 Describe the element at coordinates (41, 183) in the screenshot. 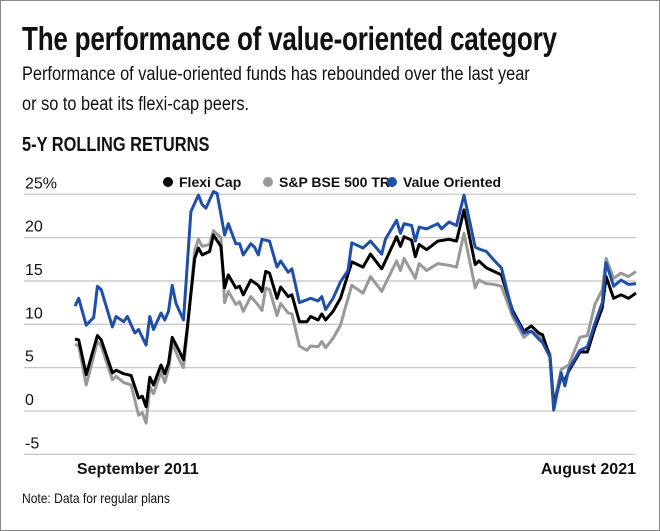

I see `y-tick-label: 25%` at that location.